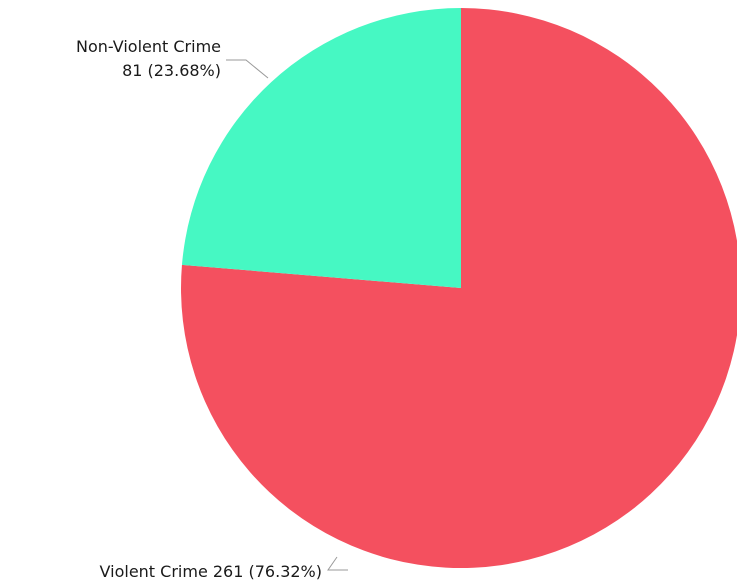 This screenshot has height=584, width=737. What do you see at coordinates (171, 70) in the screenshot?
I see `slice-label-non-violent-value: 81 (23.68%)` at bounding box center [171, 70].